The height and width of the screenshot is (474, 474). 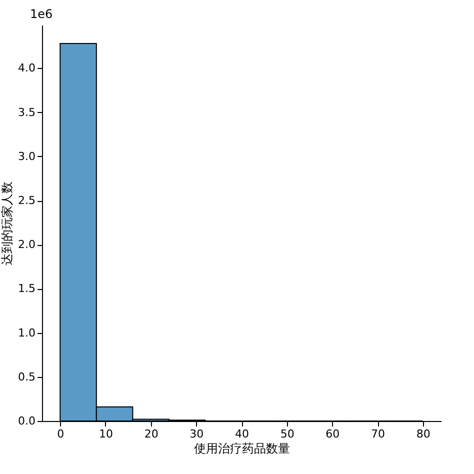 What do you see at coordinates (333, 434) in the screenshot?
I see `x-tick-label: 60` at bounding box center [333, 434].